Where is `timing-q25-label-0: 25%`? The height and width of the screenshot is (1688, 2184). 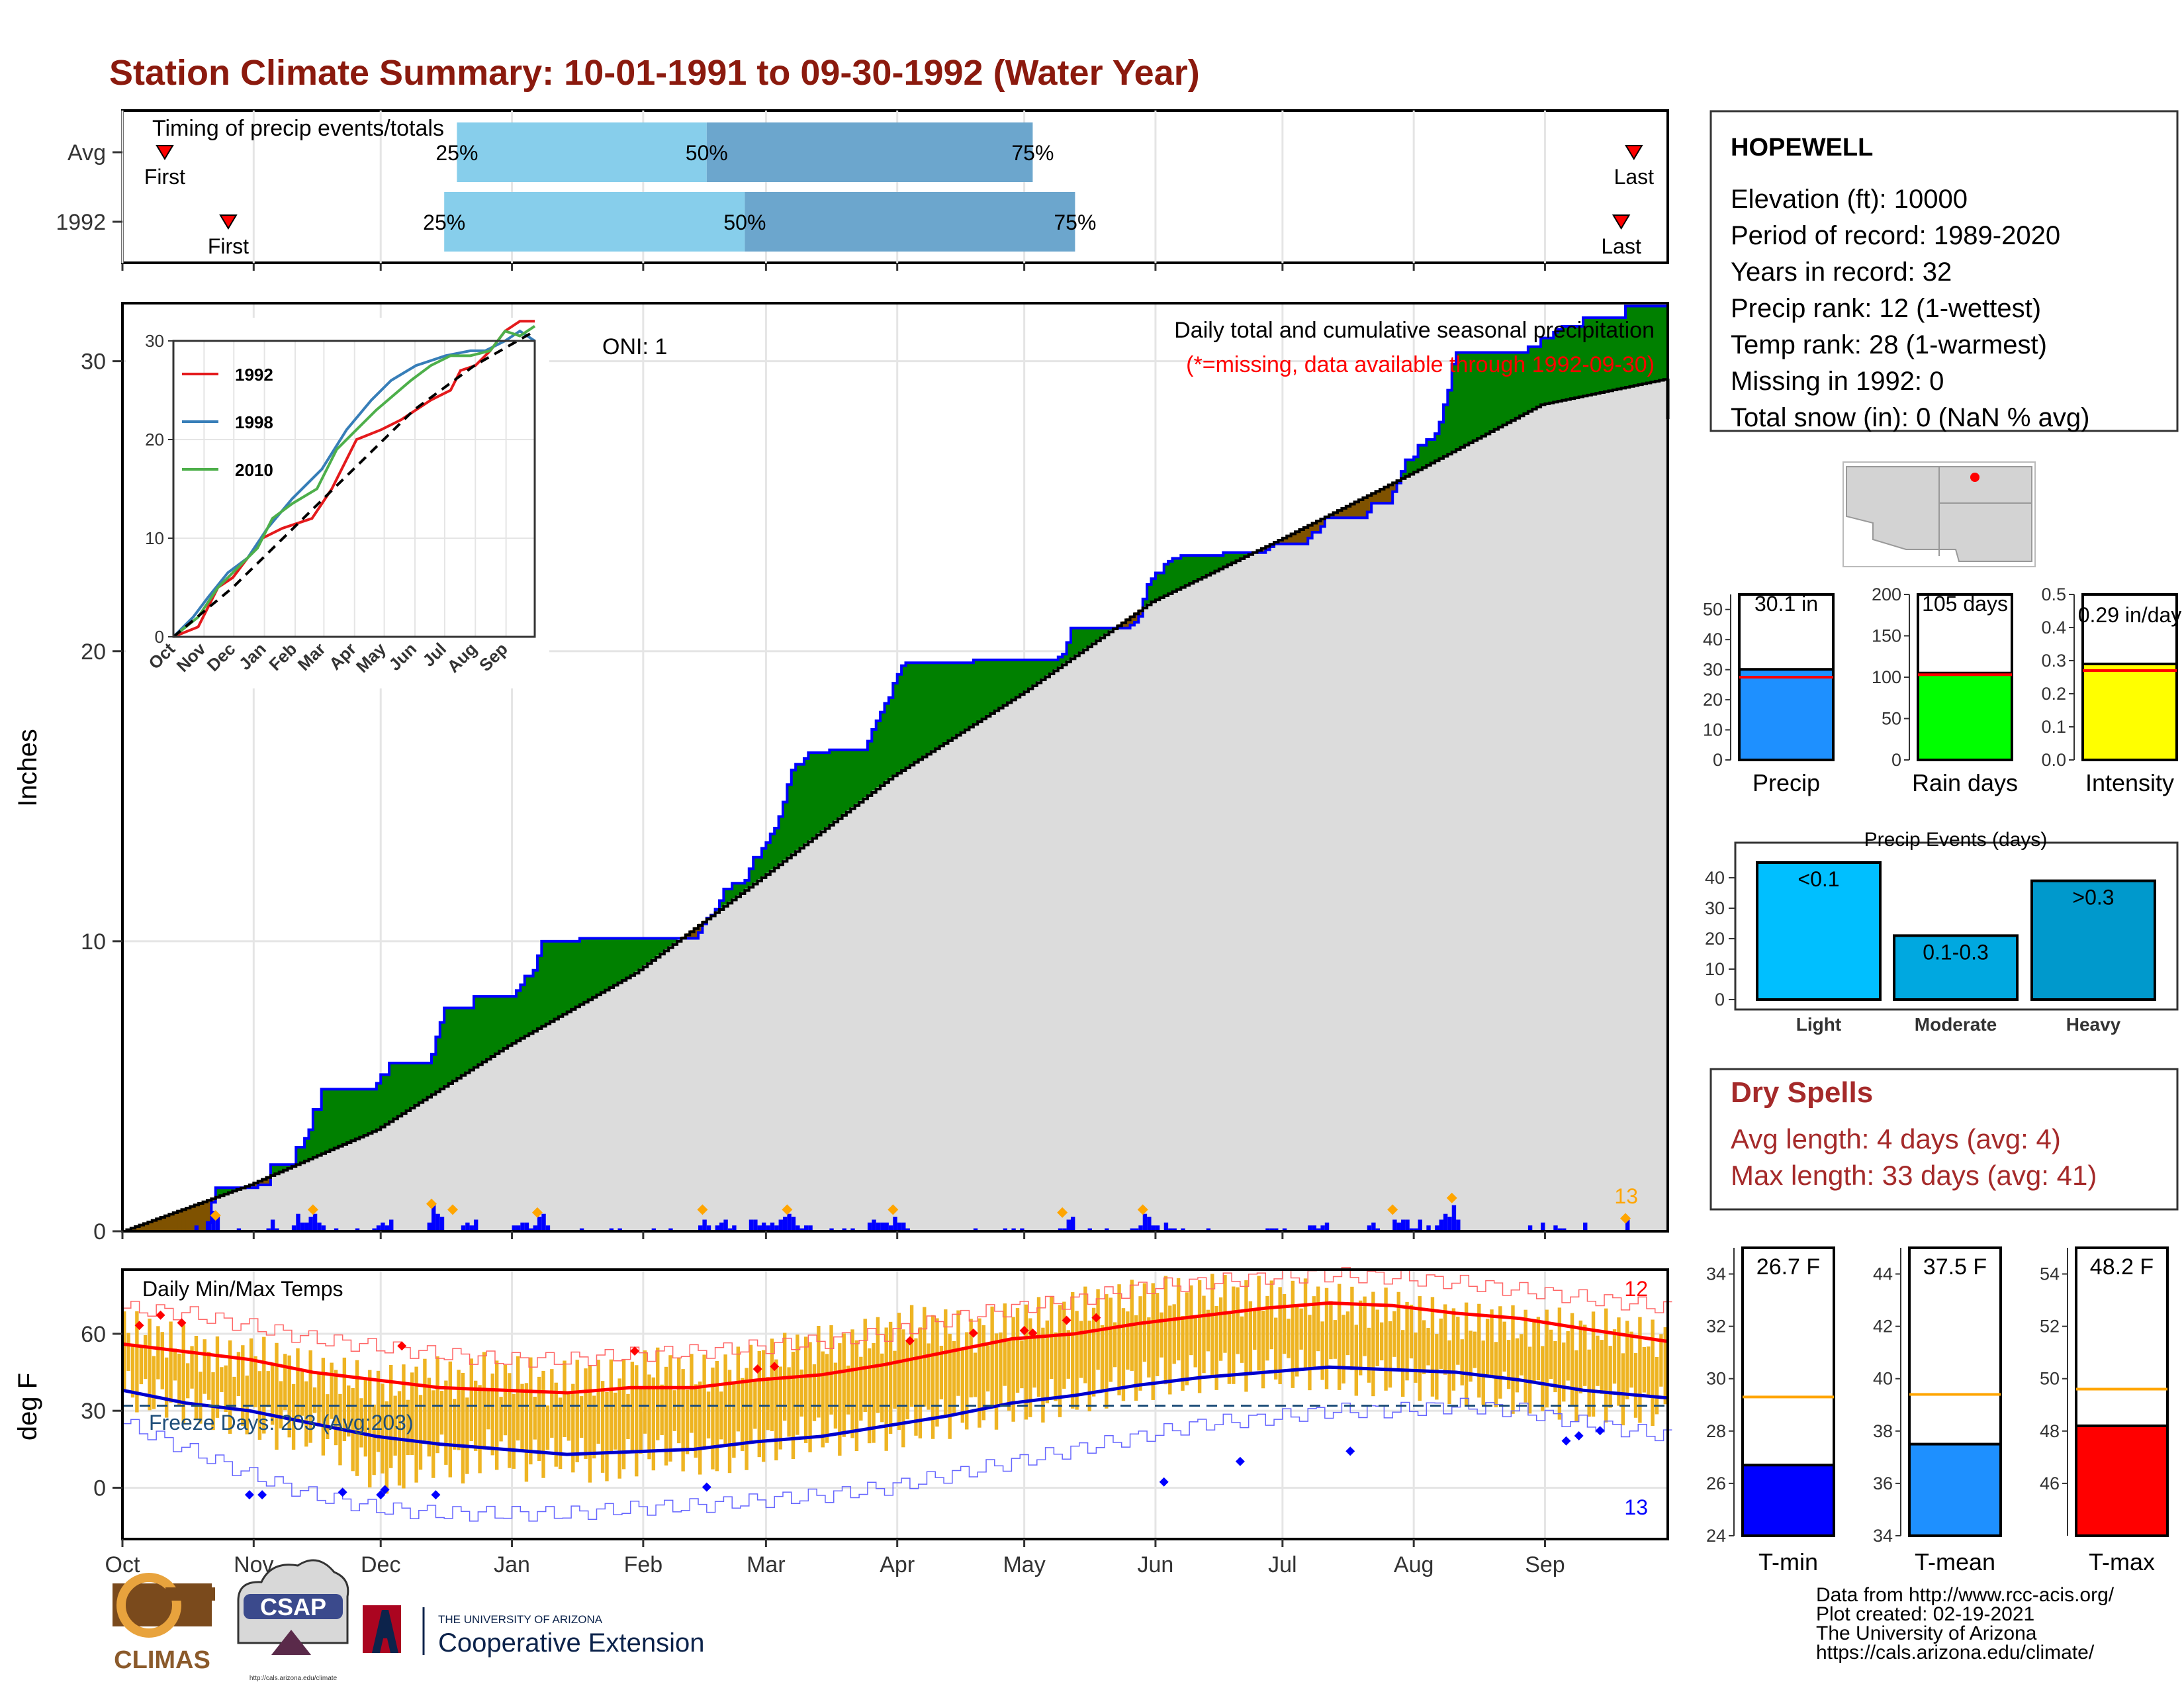
timing-q25-label-0: 25% is located at coordinates (456, 153).